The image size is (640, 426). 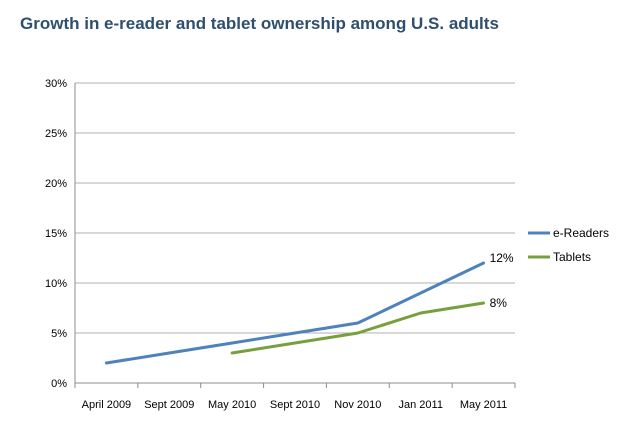 I want to click on y-tick-label: 5%, so click(x=59, y=334).